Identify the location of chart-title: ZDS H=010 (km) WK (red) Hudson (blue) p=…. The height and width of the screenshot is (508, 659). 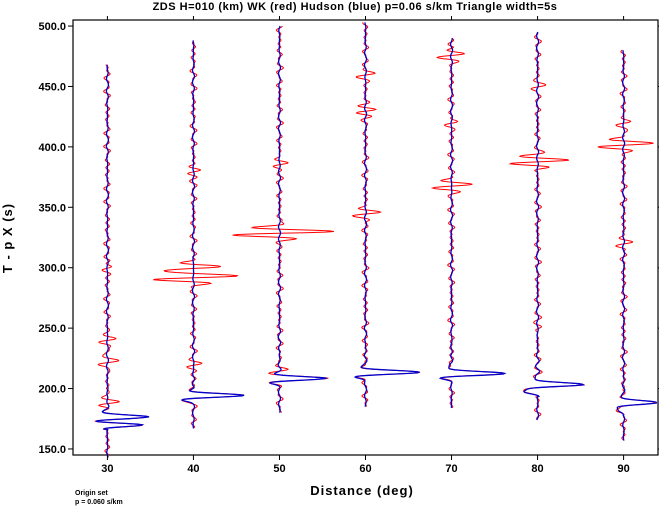
(355, 7).